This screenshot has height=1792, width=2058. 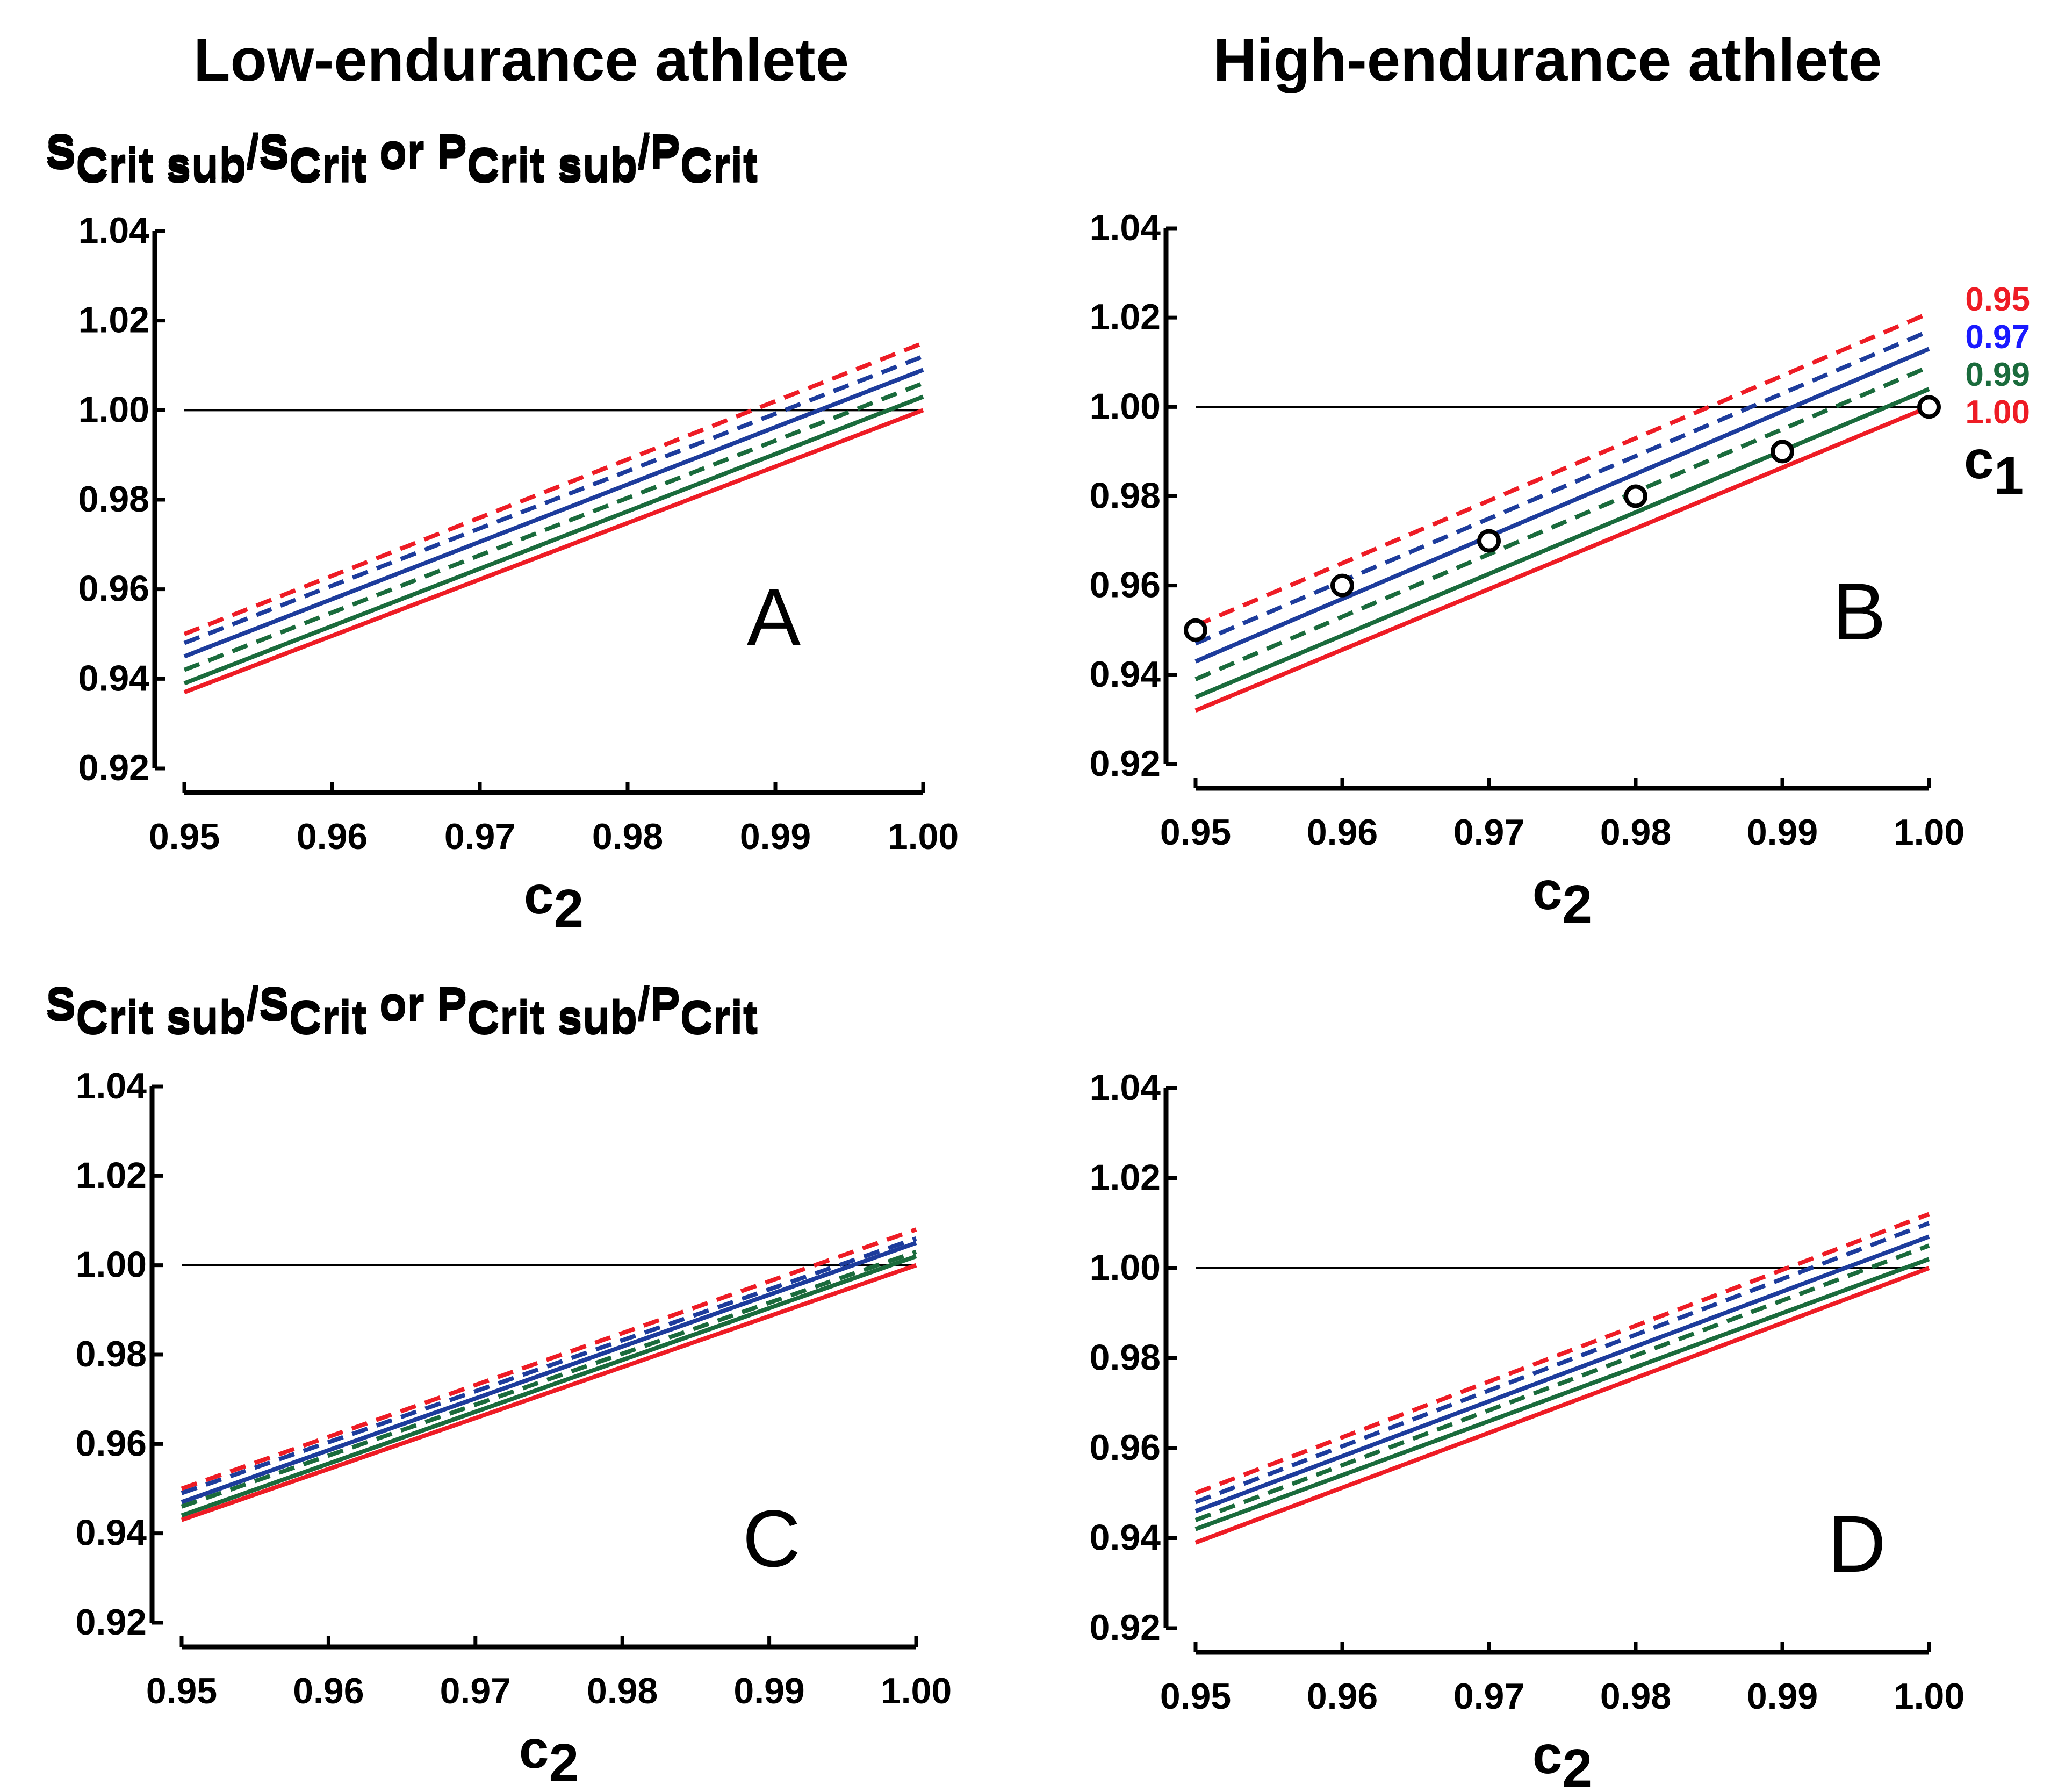 I want to click on panel-letter: D, so click(x=1857, y=1544).